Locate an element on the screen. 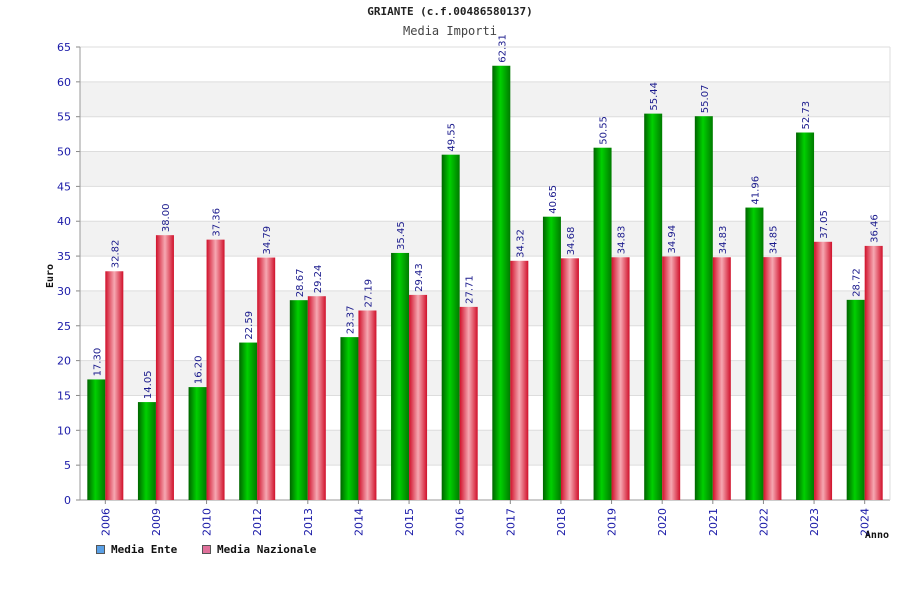  x-tick-label: 2018 is located at coordinates (561, 522).